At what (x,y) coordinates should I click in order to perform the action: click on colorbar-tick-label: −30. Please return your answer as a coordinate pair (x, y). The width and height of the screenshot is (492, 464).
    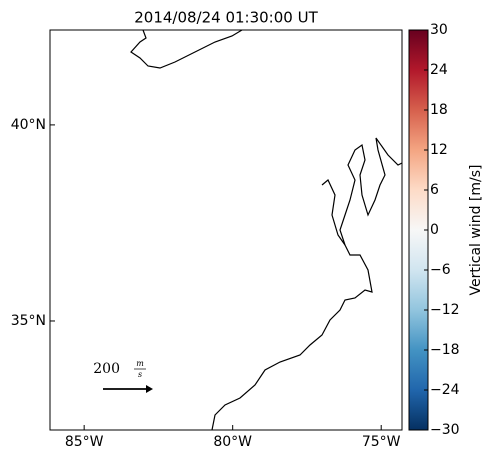
    Looking at the image, I should click on (445, 430).